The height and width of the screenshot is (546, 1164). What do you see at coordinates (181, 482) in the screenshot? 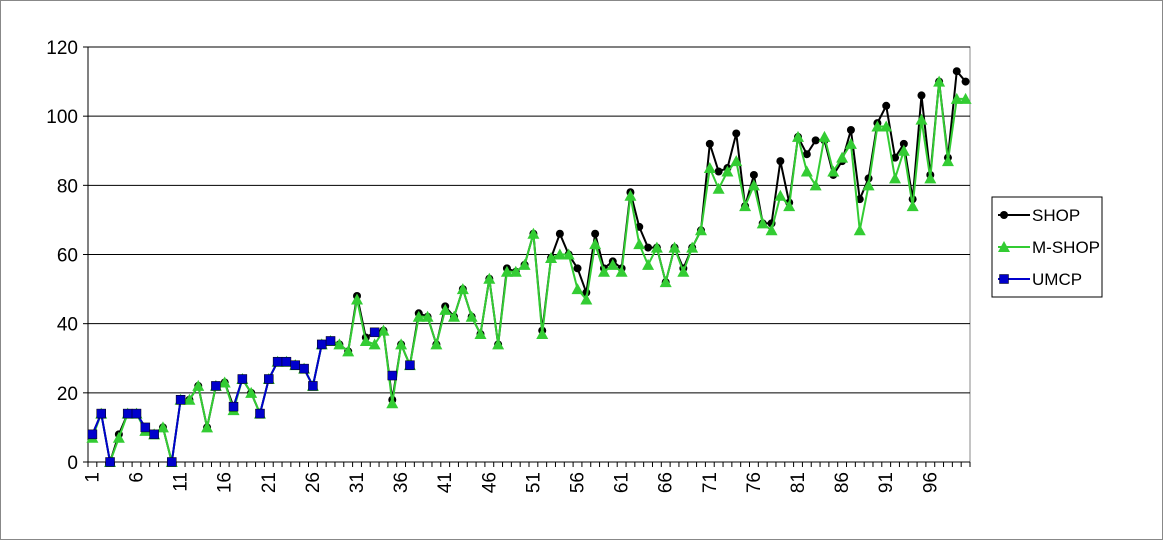
I see `x-tick-label: 11` at bounding box center [181, 482].